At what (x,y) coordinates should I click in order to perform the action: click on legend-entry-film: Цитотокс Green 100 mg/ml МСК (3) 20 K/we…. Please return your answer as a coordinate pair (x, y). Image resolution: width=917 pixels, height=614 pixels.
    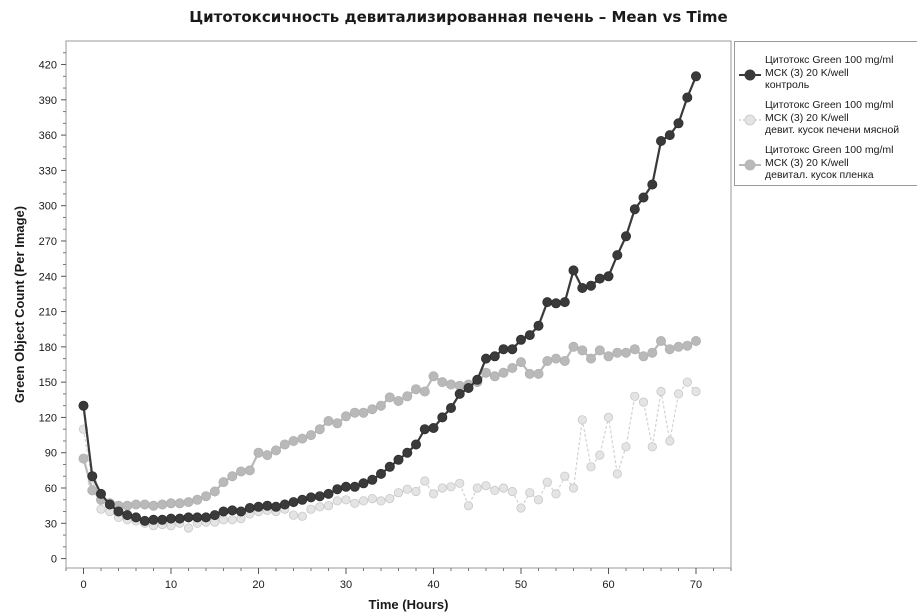
    Looking at the image, I should click on (826, 164).